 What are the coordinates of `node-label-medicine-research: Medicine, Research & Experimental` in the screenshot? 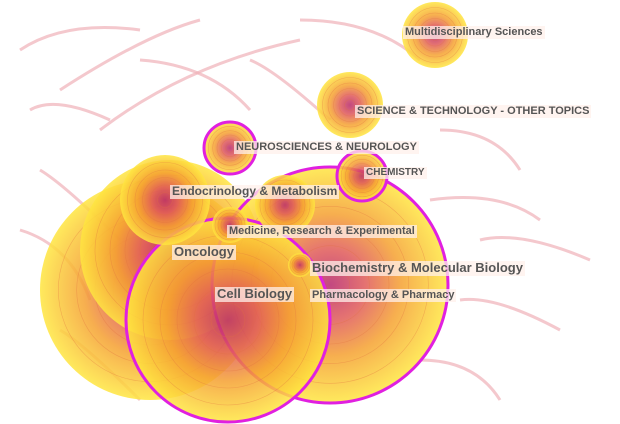 It's located at (322, 231).